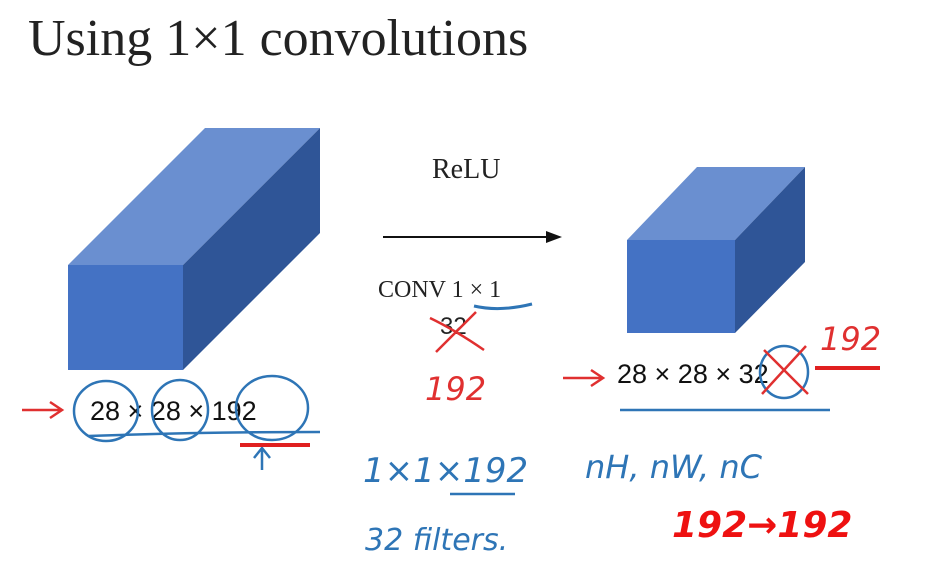 This screenshot has width=935, height=588. Describe the element at coordinates (278, 38) in the screenshot. I see `slide-title: Using 1×1 convolutions` at that location.